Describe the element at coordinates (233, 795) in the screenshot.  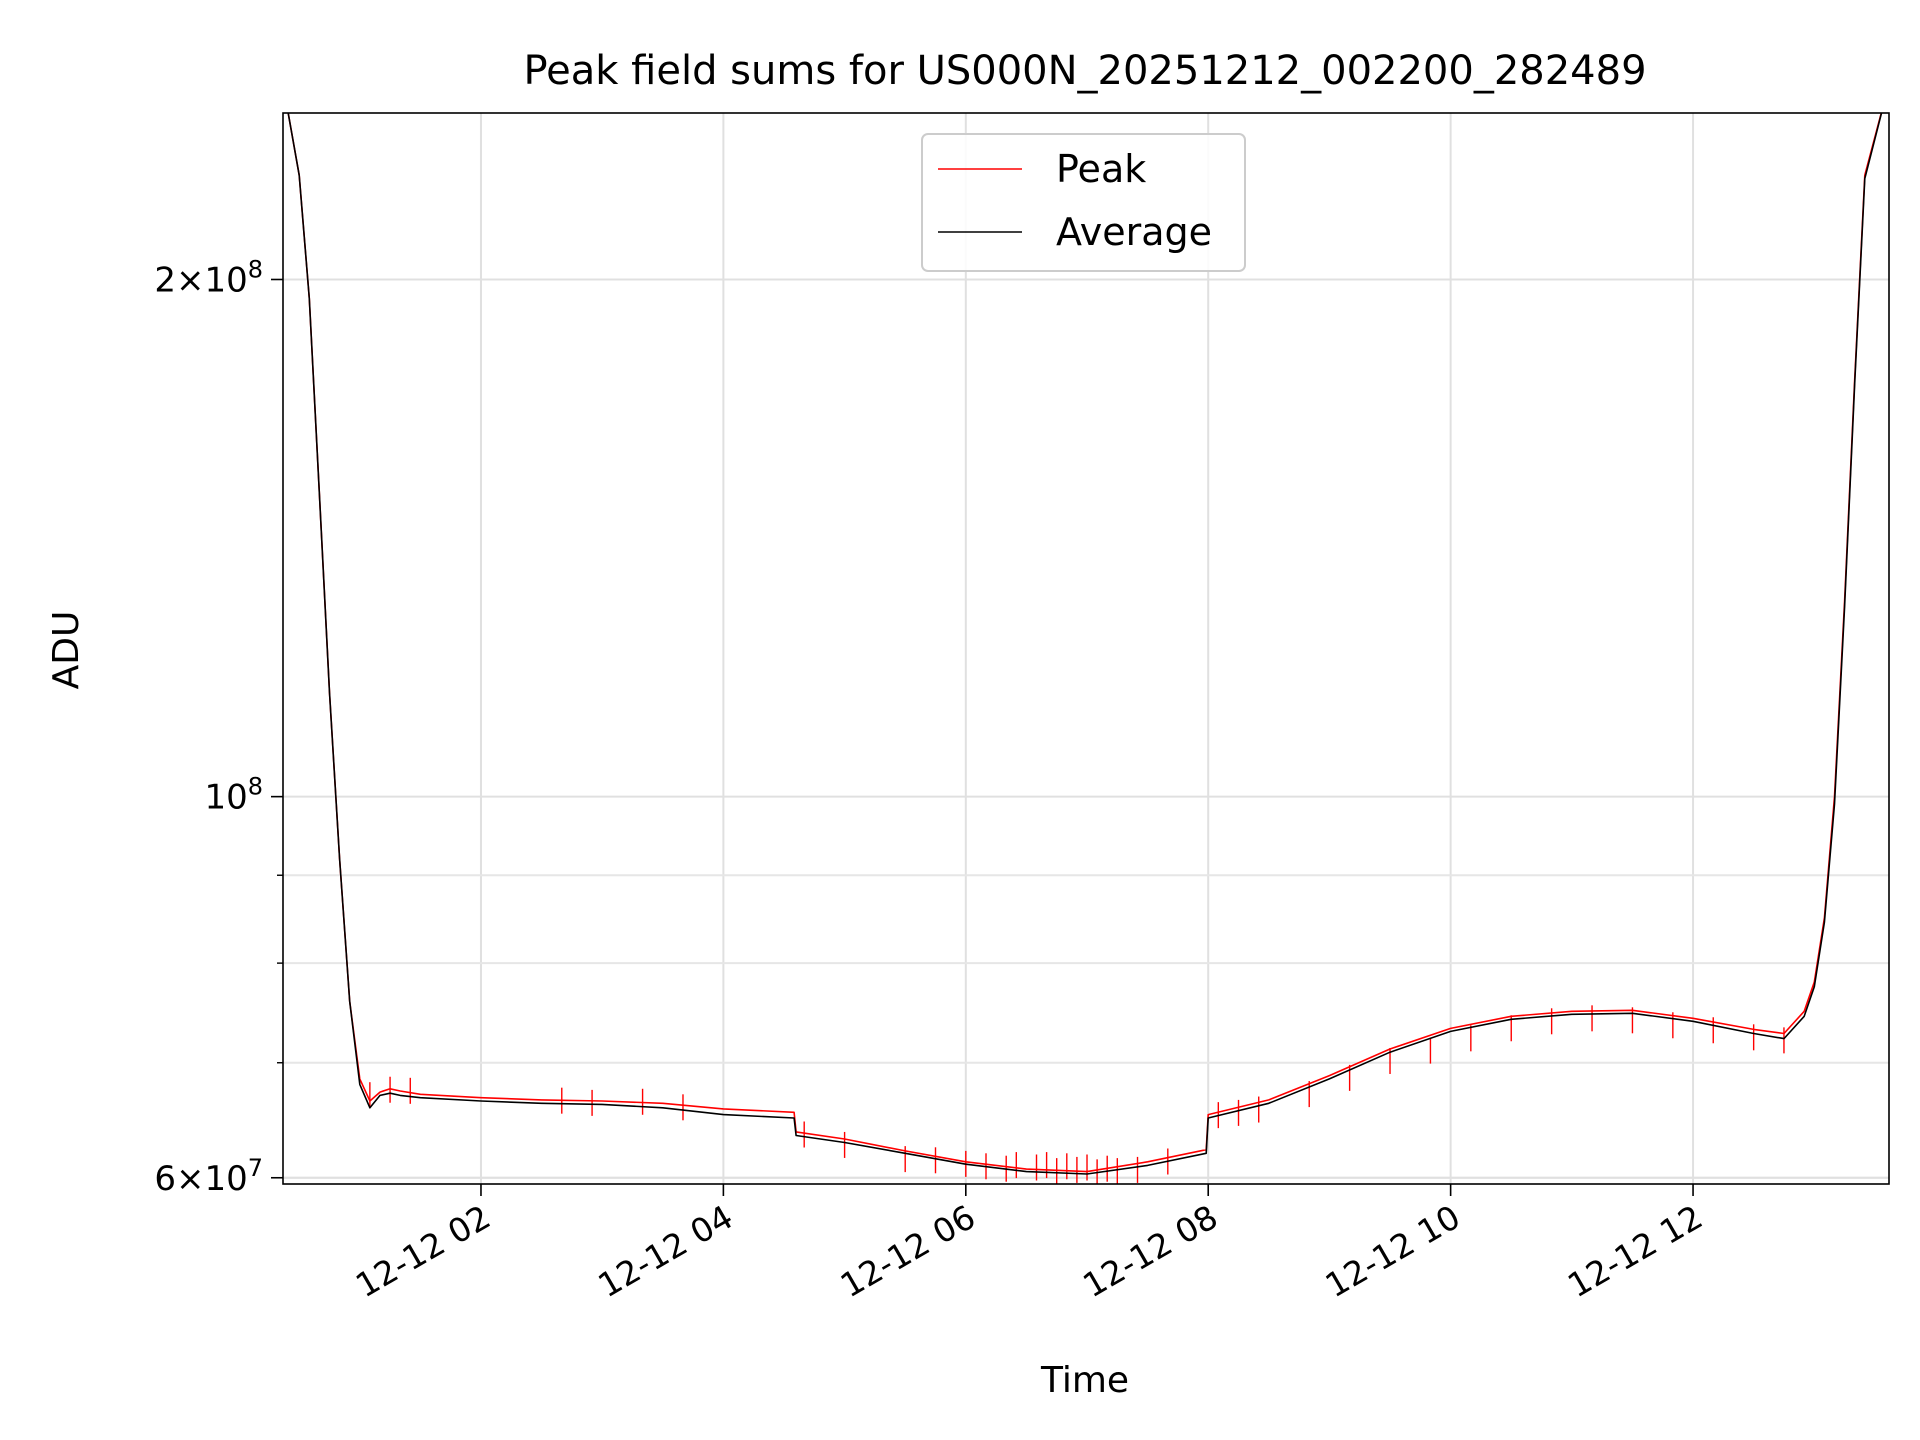
I see `y-tick-label: 108` at that location.